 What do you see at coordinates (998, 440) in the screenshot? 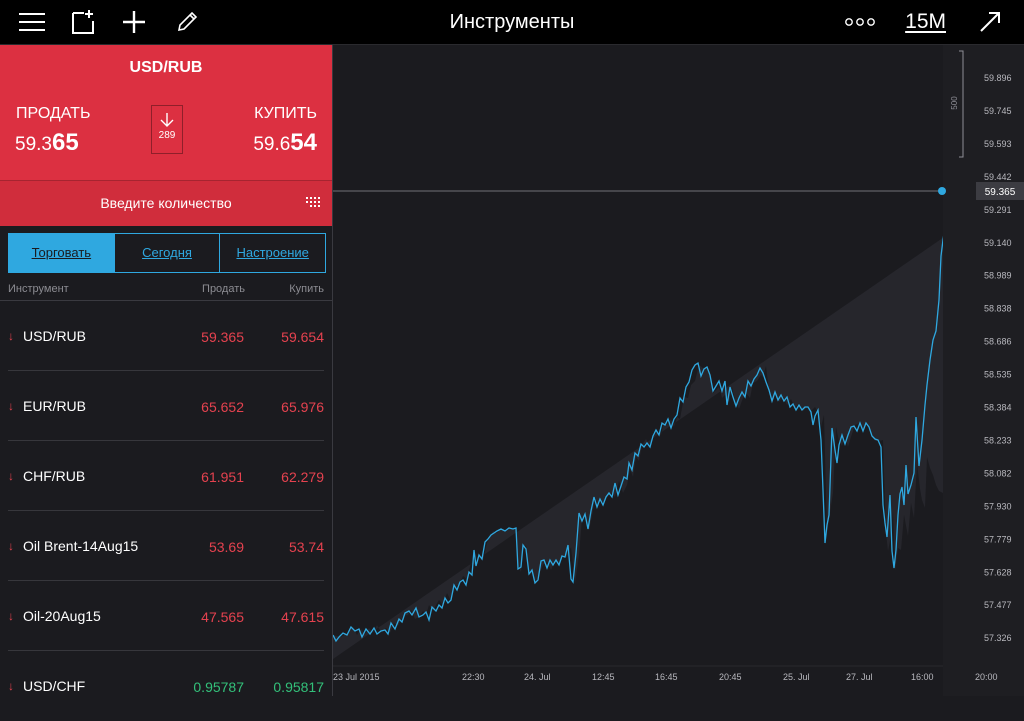
I see `y-tick-label: 58.233` at bounding box center [998, 440].